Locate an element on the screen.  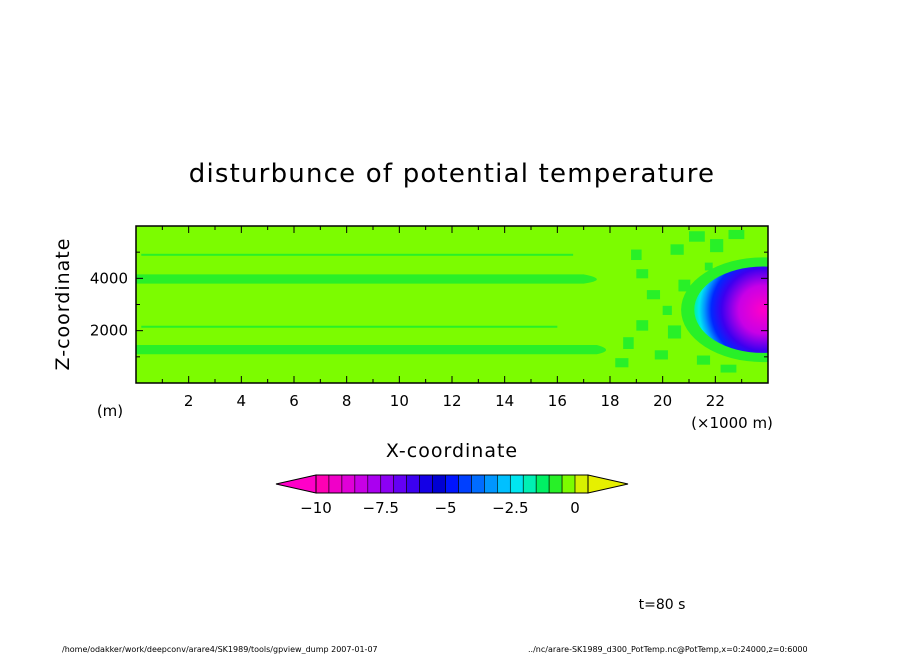
colorbar-tick-label: −7.5 is located at coordinates (381, 508).